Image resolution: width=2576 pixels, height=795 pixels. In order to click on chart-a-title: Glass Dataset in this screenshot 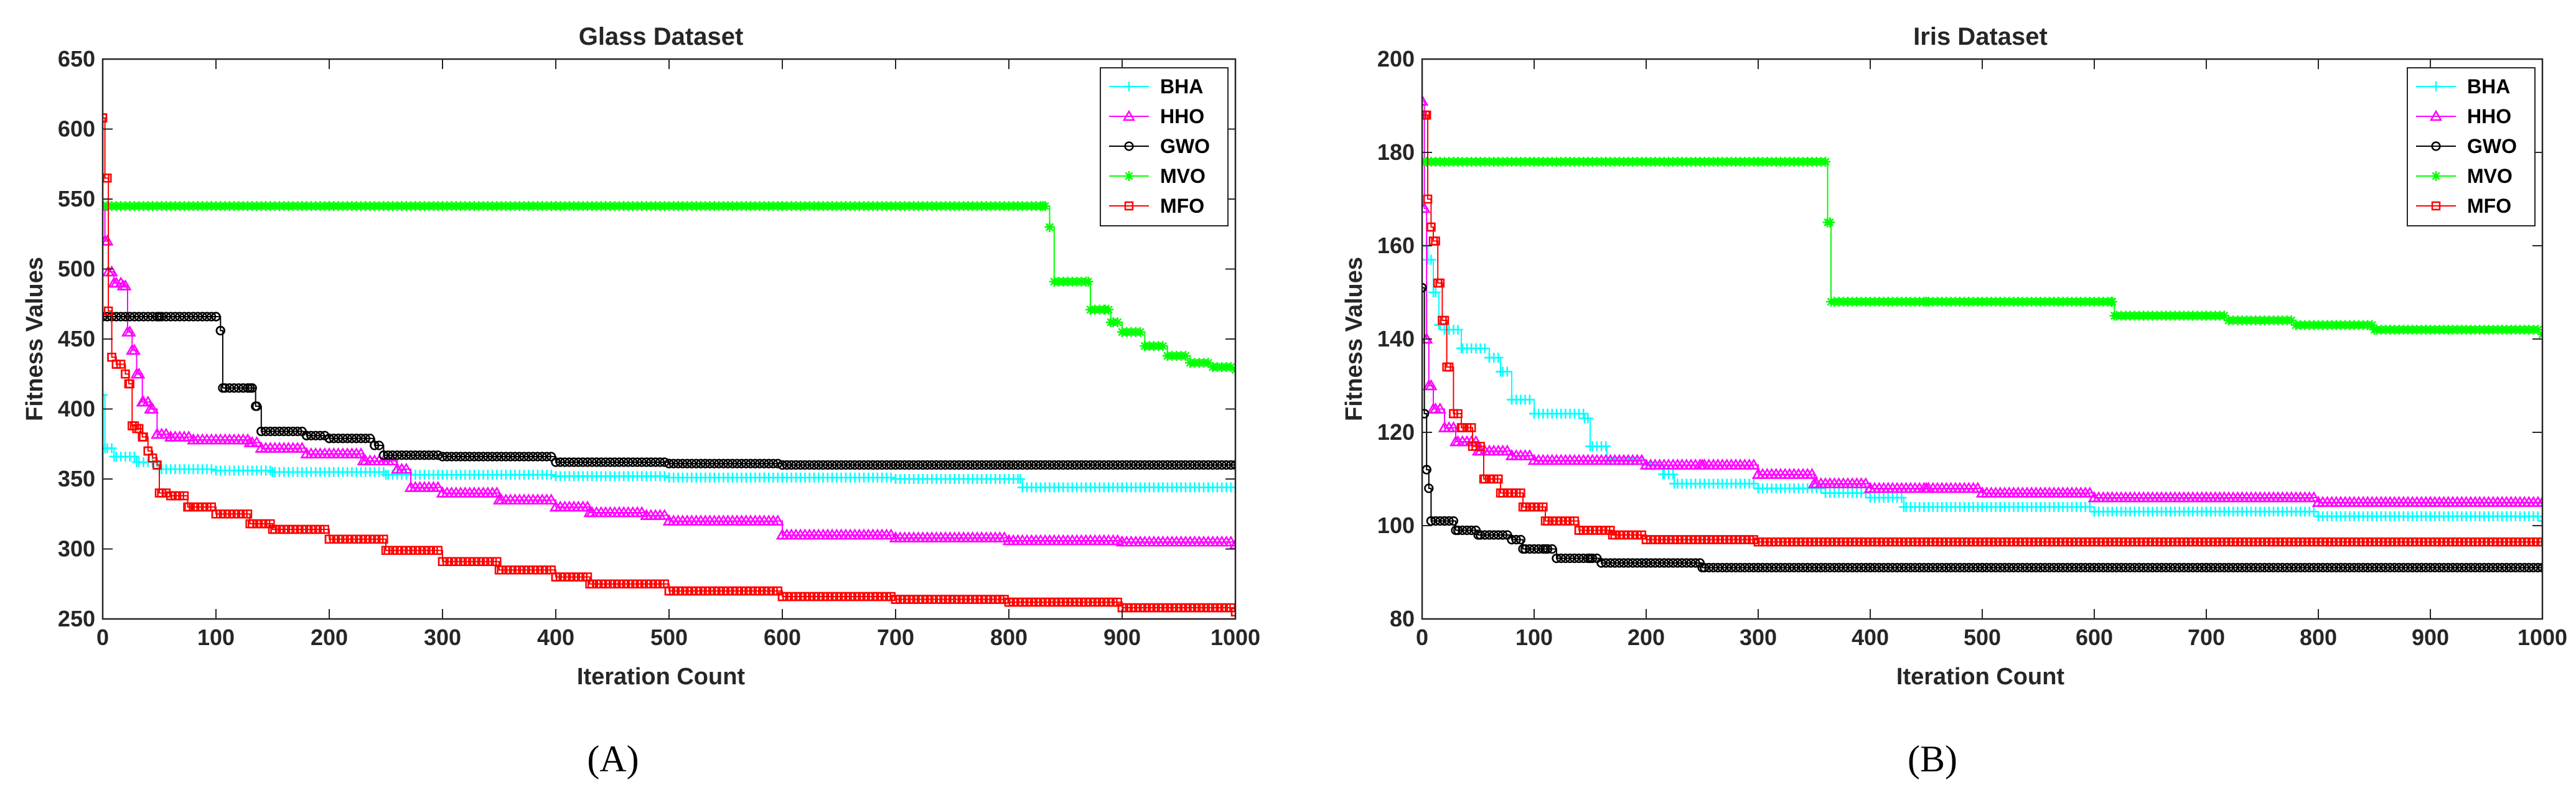, I will do `click(661, 36)`.